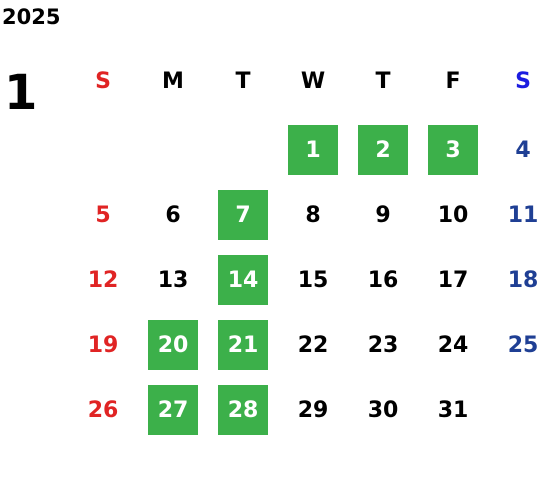 Image resolution: width=548 pixels, height=503 pixels. What do you see at coordinates (102, 215) in the screenshot?
I see `day: 5` at bounding box center [102, 215].